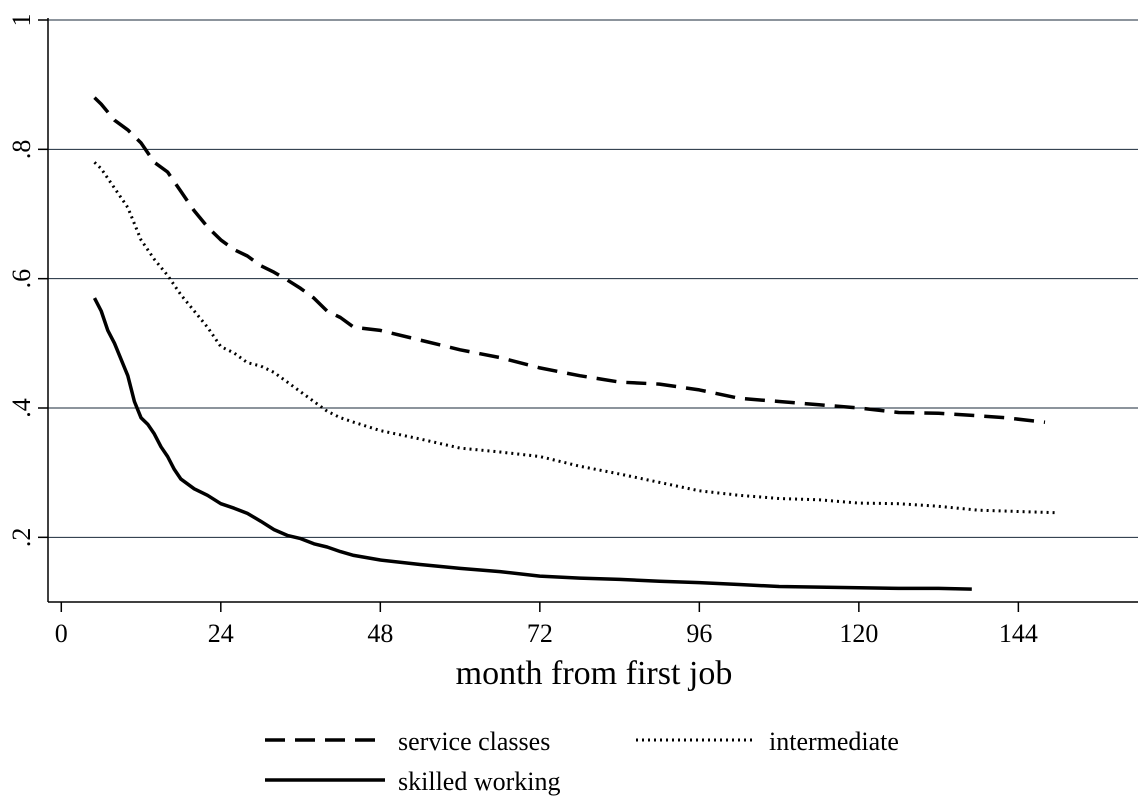  Describe the element at coordinates (834, 741) in the screenshot. I see `legend-label-intermediate: intermediate` at that location.